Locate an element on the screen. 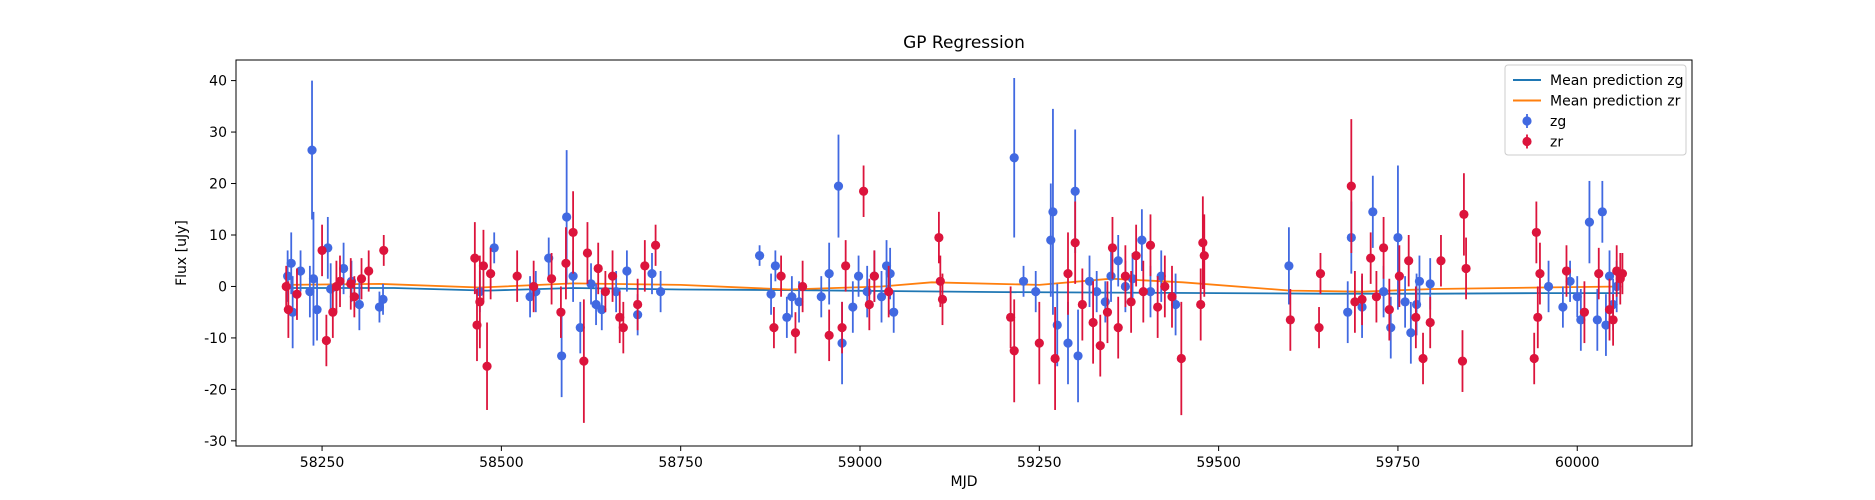 Image resolution: width=1875 pixels, height=500 pixels. legend-entry: zg is located at coordinates (1544, 122).